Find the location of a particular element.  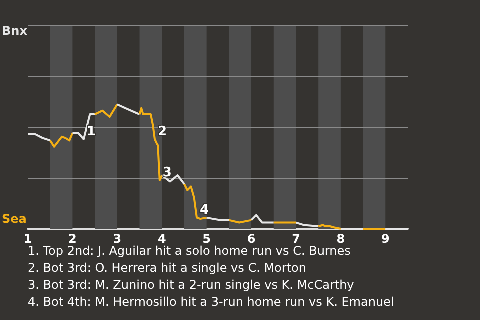

annotation: 3 is located at coordinates (167, 172).